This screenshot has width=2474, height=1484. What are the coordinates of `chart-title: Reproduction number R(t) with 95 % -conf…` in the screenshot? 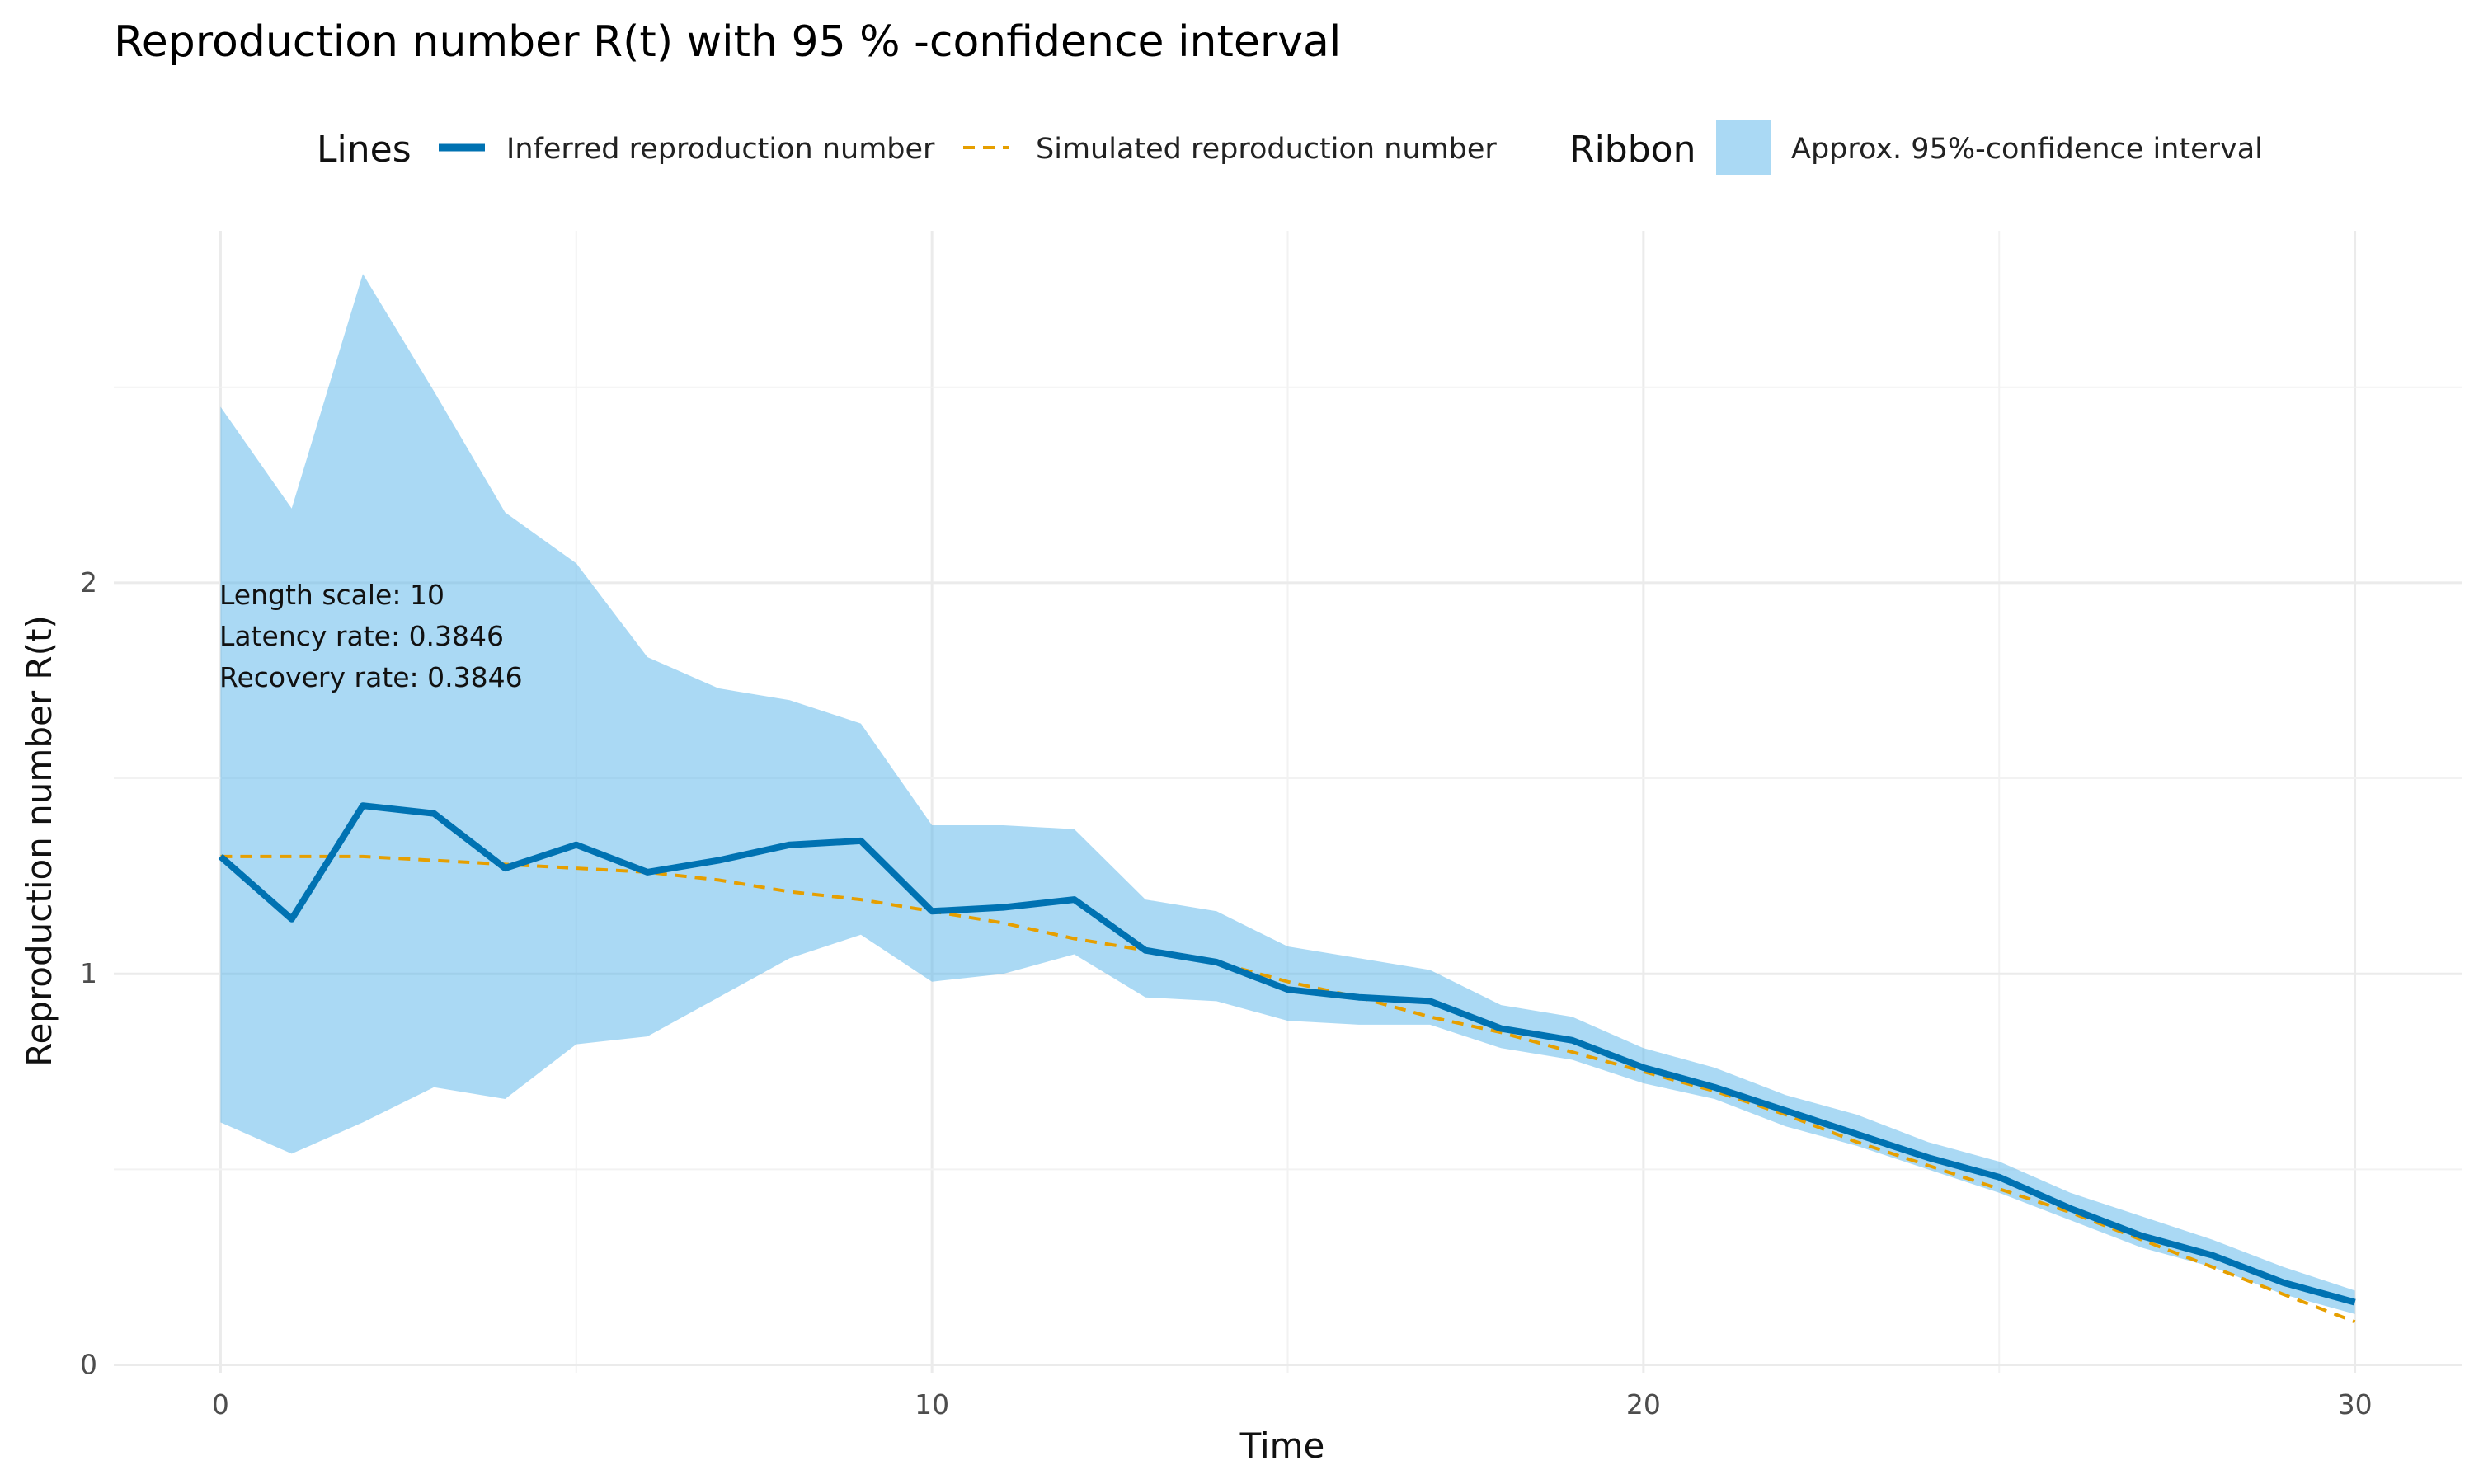 It's located at (727, 42).